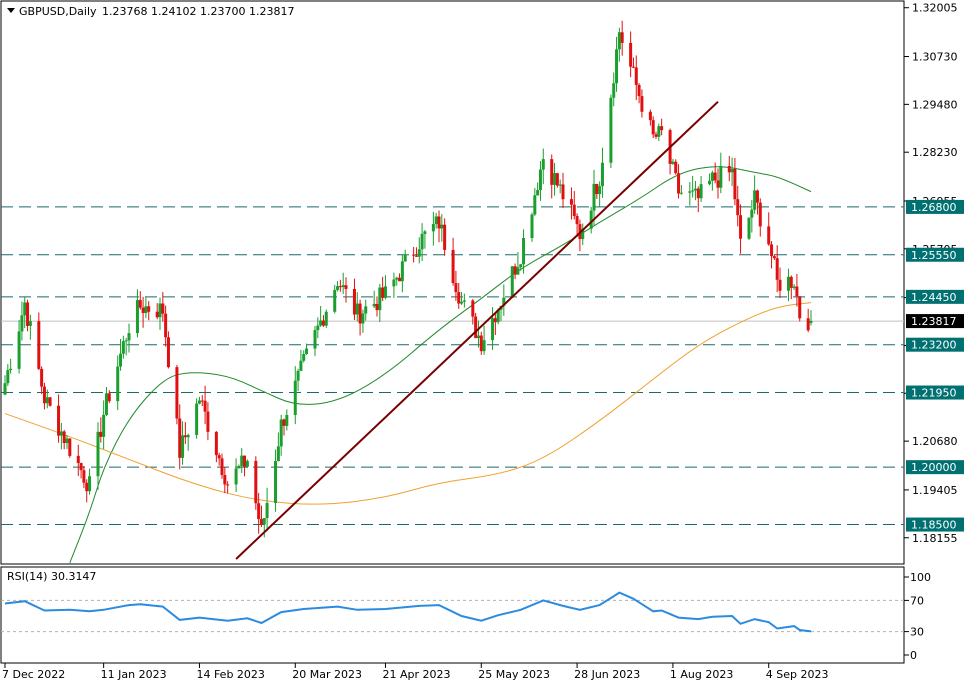 The height and width of the screenshot is (686, 969). What do you see at coordinates (935, 441) in the screenshot?
I see `price-tick-label: 1.20680` at bounding box center [935, 441].